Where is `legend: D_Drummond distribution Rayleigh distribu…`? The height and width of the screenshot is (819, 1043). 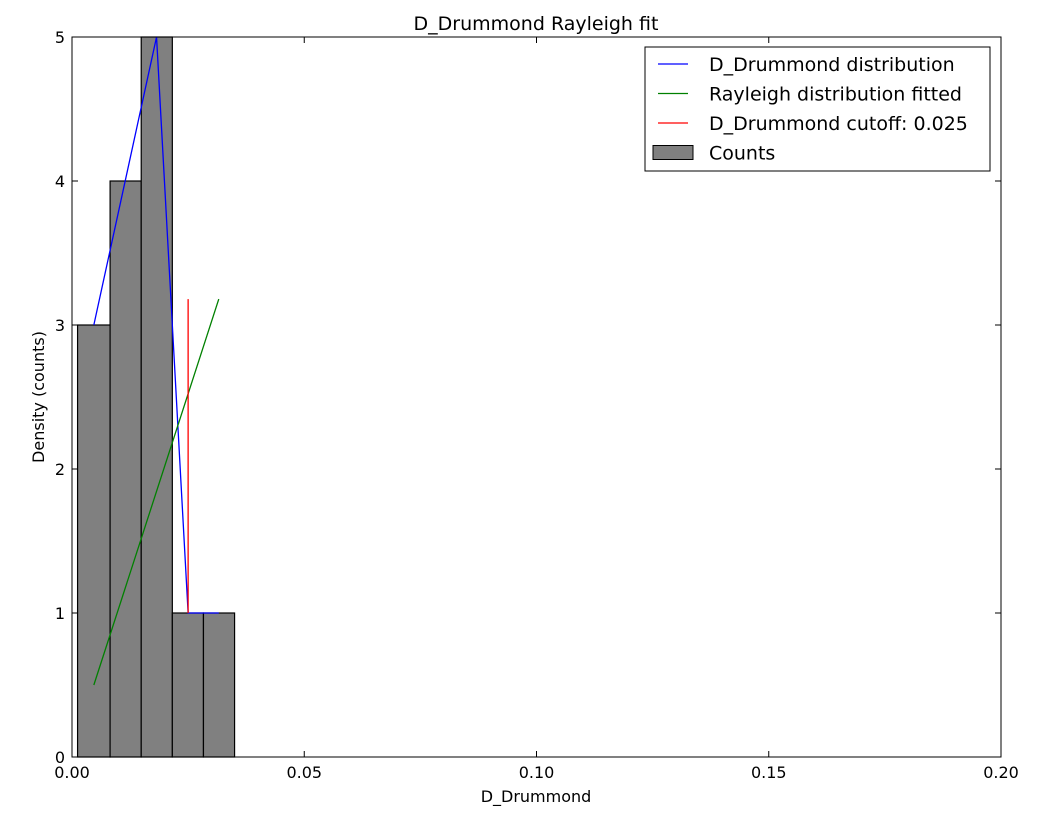
legend: D_Drummond distribution Rayleigh distribu… is located at coordinates (817, 109).